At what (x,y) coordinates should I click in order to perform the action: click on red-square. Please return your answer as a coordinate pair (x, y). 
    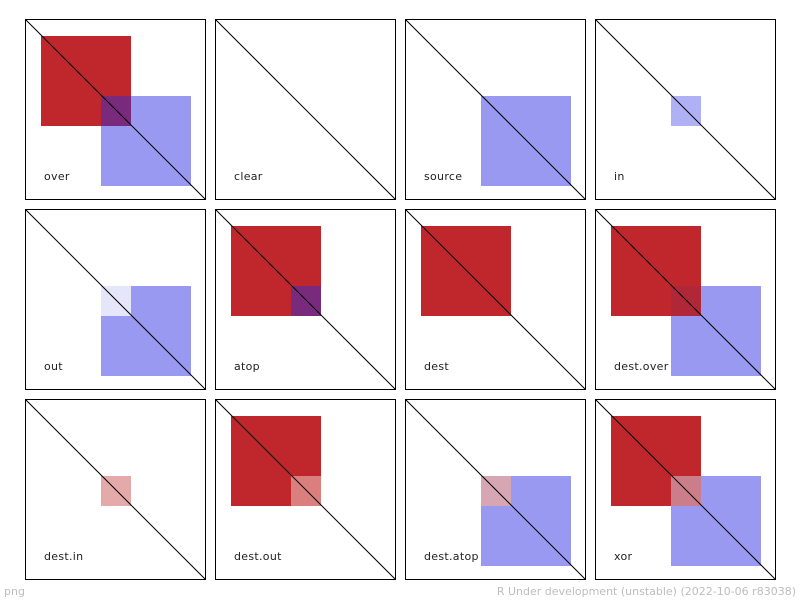
    Looking at the image, I should click on (466, 271).